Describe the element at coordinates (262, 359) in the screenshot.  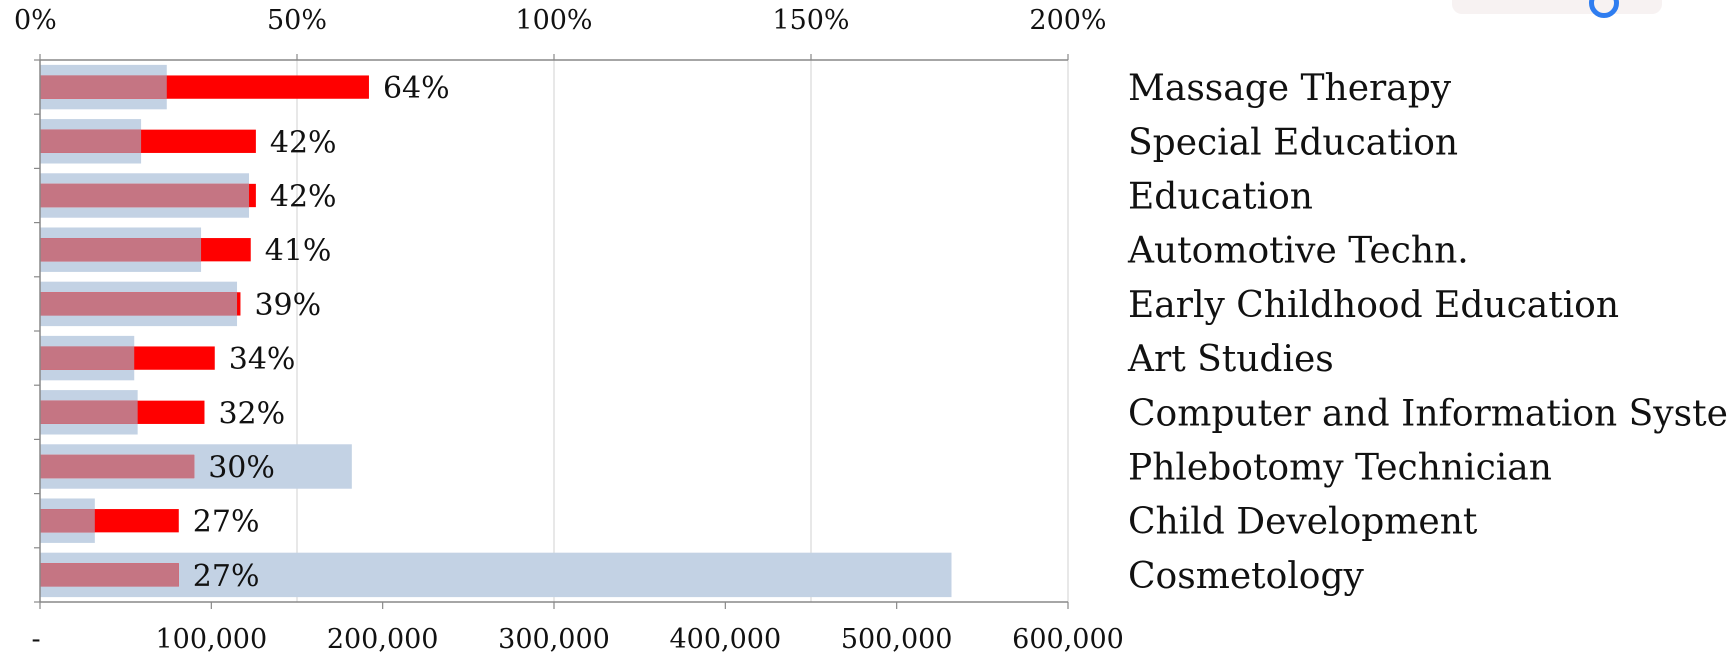
I see `data-label: 34%` at that location.